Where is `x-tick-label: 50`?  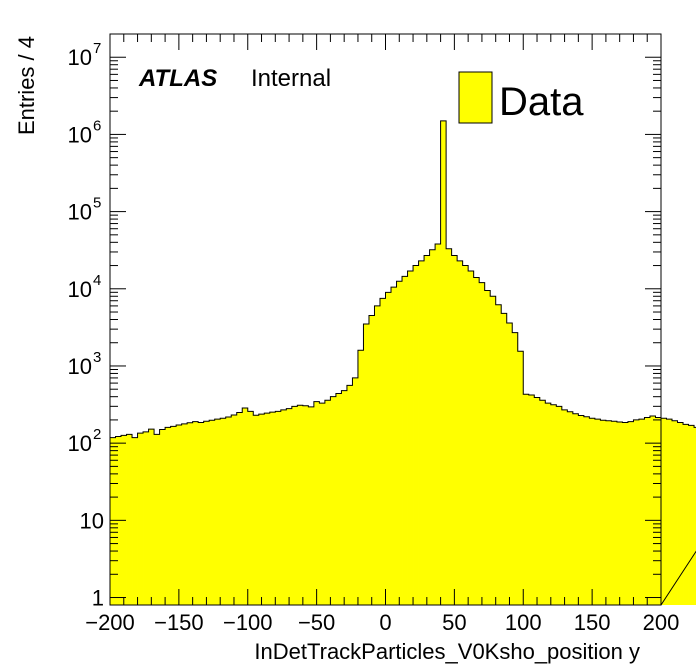
x-tick-label: 50 is located at coordinates (454, 622).